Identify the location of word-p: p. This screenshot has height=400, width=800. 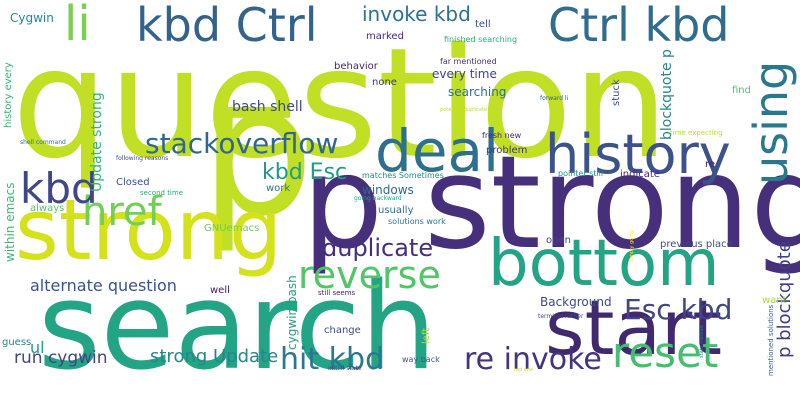
(257, 151).